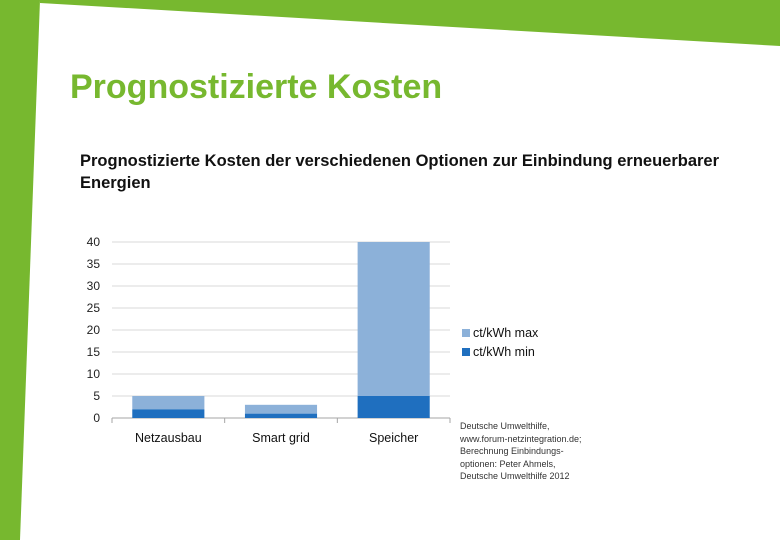  Describe the element at coordinates (168, 438) in the screenshot. I see `x-category-label: Netzausbau` at that location.